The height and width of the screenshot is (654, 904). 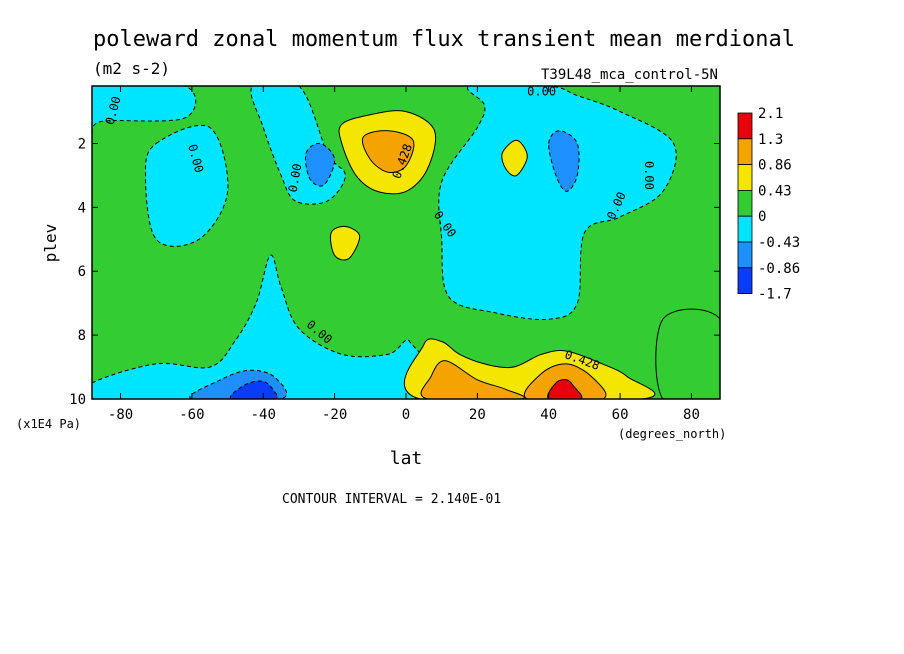 What do you see at coordinates (48, 424) in the screenshot?
I see `y-axis-units: (x1E4 Pa)` at bounding box center [48, 424].